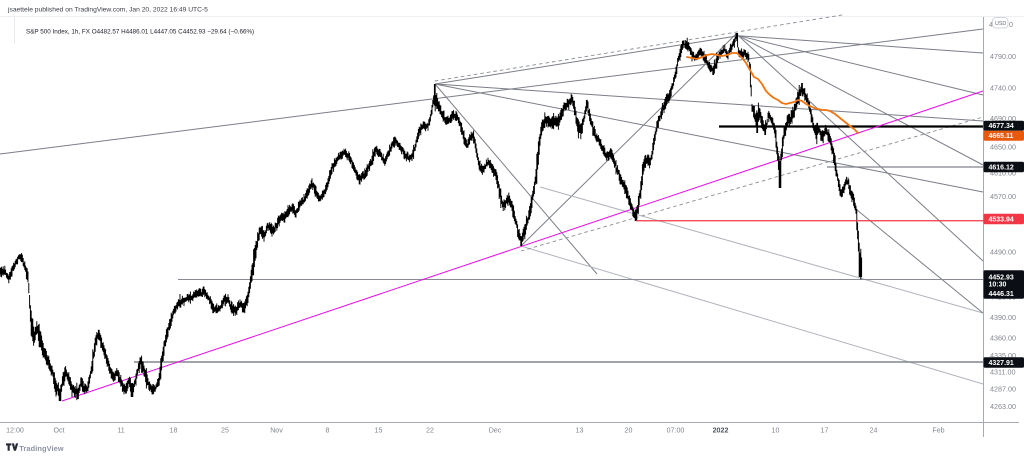 The height and width of the screenshot is (463, 1024). Describe the element at coordinates (1001, 363) in the screenshot. I see `svg-text: 4327.91` at that location.